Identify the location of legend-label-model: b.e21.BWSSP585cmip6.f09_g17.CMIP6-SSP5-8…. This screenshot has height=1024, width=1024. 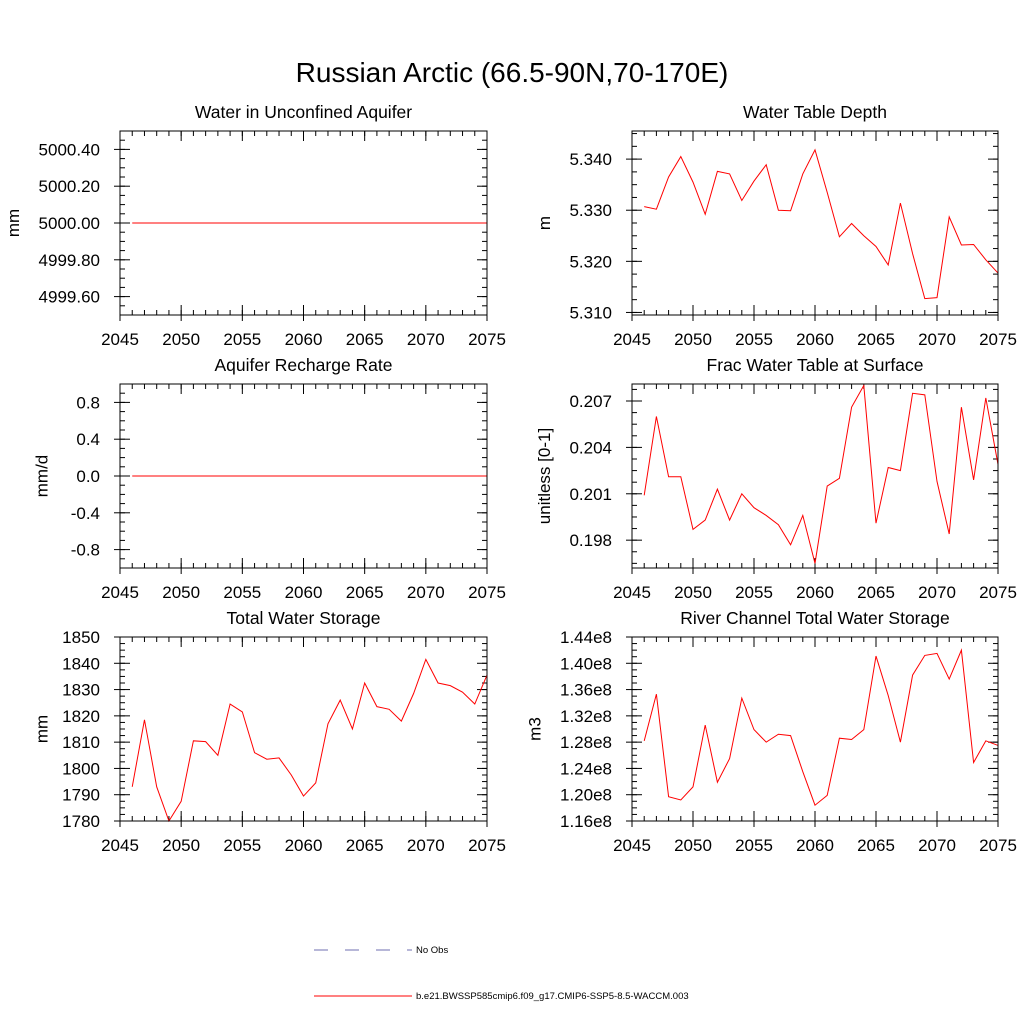
(552, 996).